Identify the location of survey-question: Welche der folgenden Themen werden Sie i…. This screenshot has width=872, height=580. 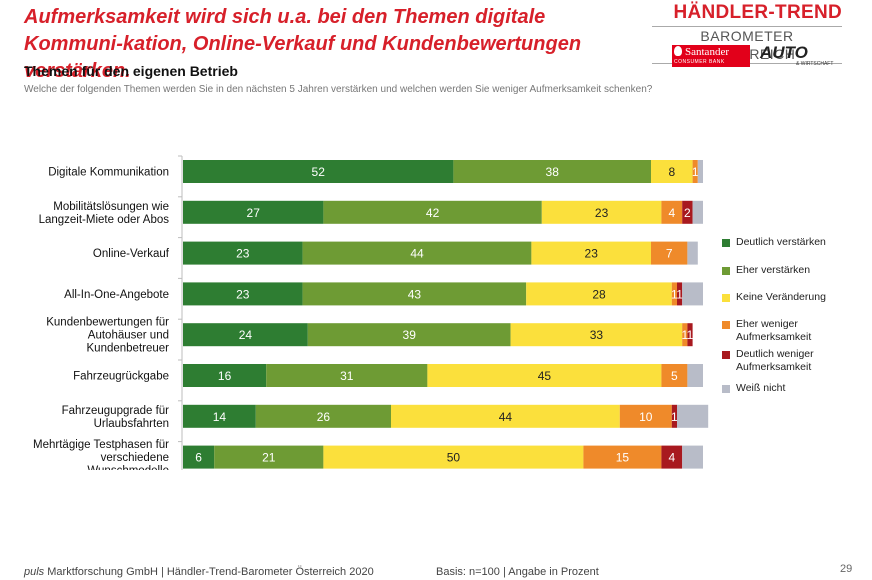
(338, 89).